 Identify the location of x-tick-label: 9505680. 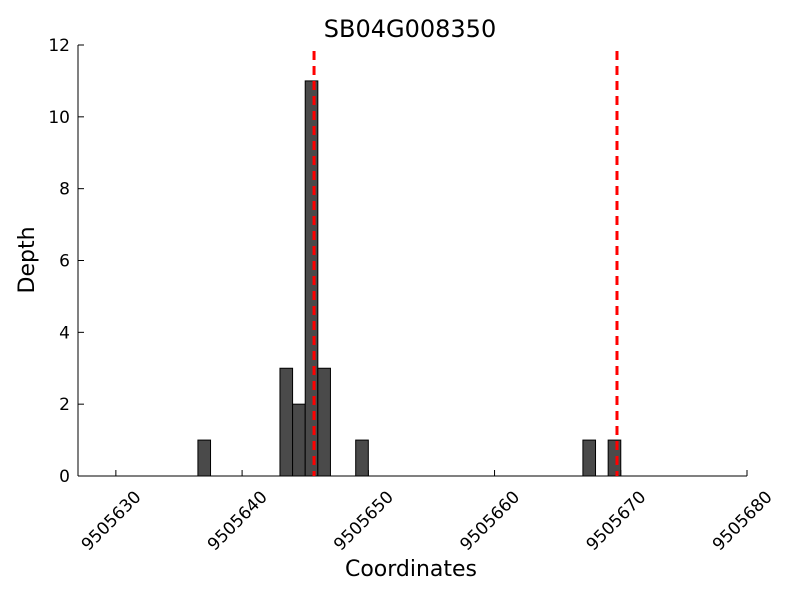
(743, 521).